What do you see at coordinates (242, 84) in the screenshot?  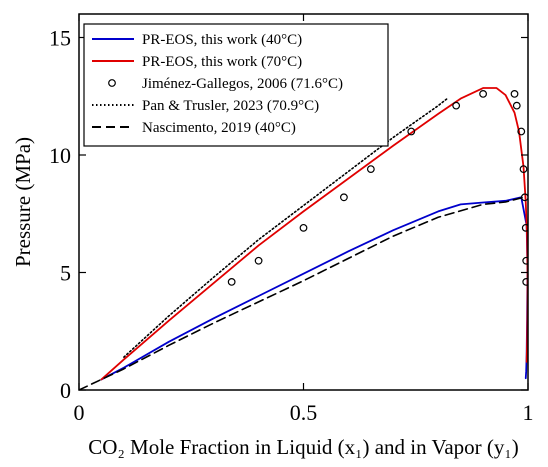 I see `legend-label: Jiménez-Gallegos, 2006 (71.6°C)` at bounding box center [242, 84].